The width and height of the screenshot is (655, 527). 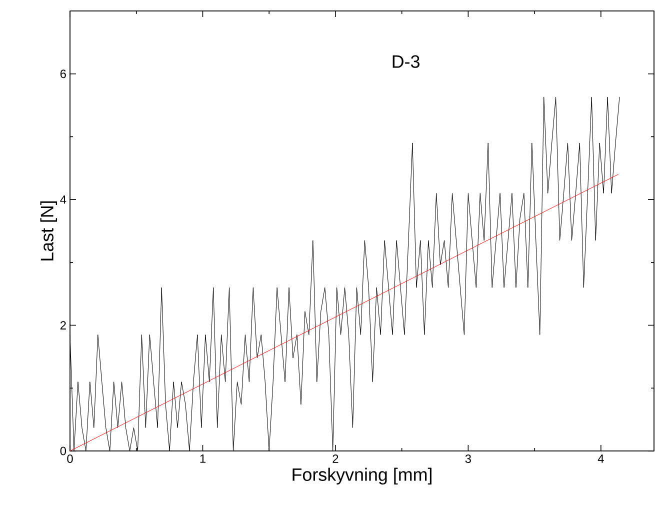 What do you see at coordinates (335, 458) in the screenshot?
I see `x-tick-label: 2` at bounding box center [335, 458].